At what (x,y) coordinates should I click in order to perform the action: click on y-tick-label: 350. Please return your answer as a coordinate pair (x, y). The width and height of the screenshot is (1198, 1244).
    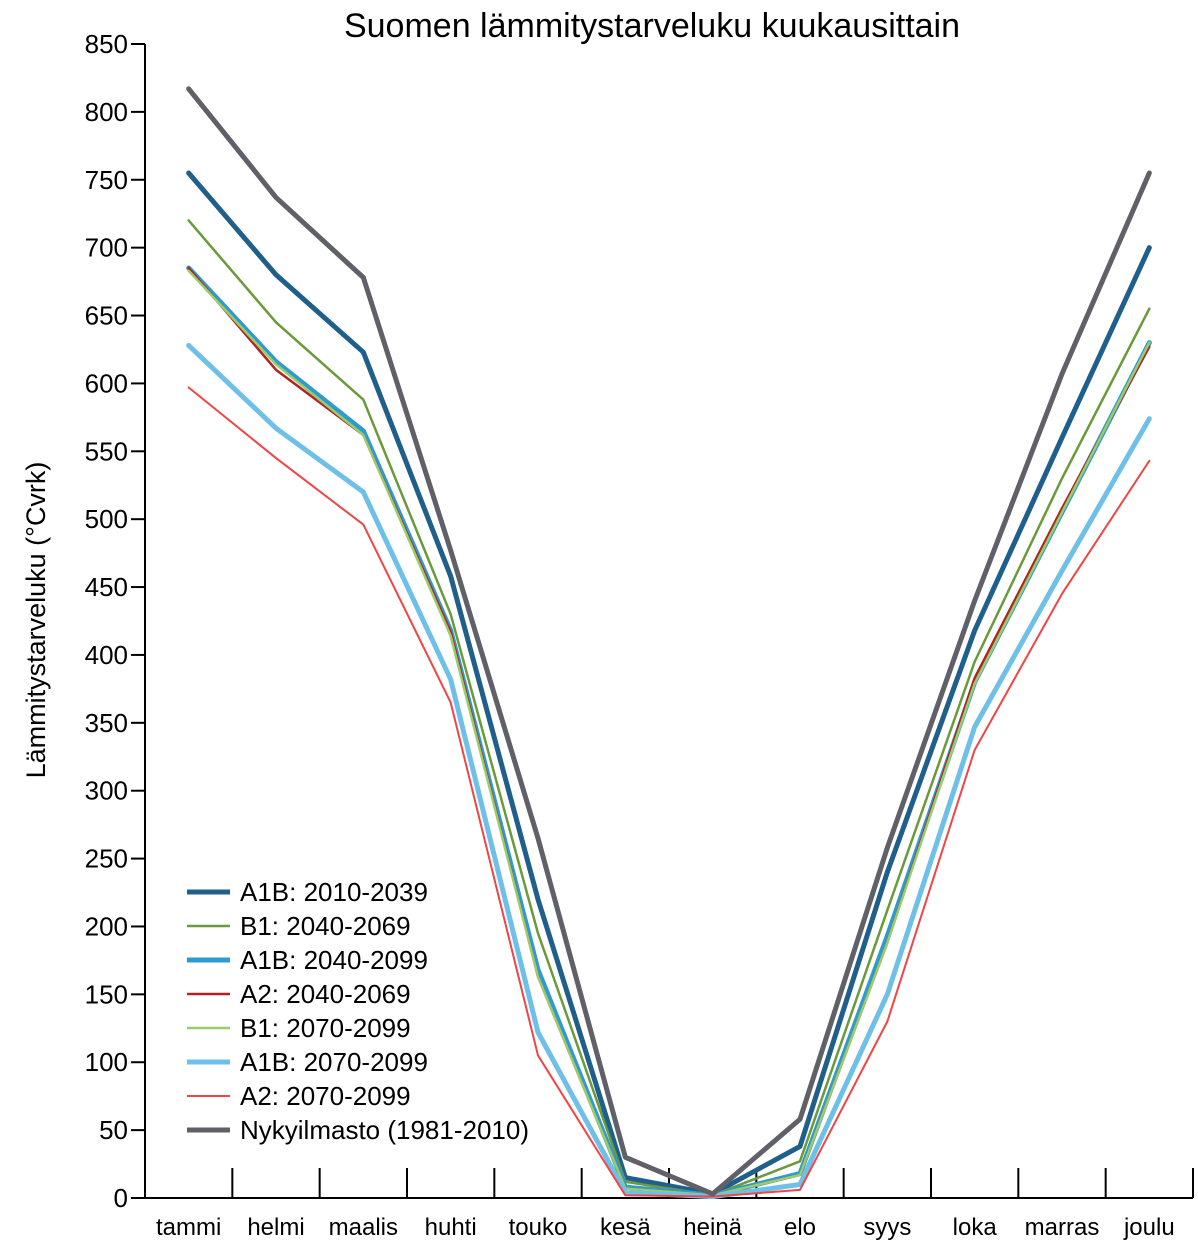
    Looking at the image, I should click on (106, 723).